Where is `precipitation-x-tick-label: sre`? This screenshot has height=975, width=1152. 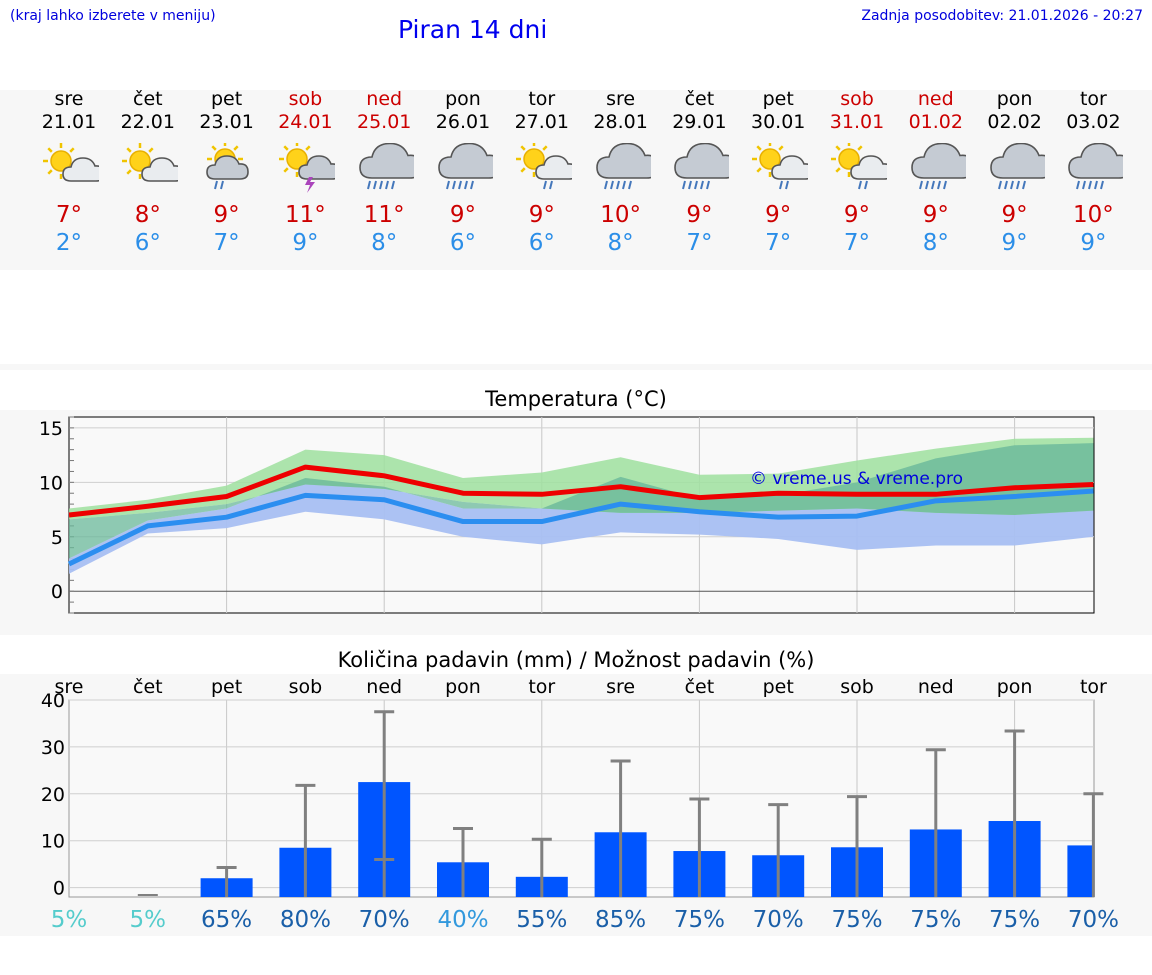 precipitation-x-tick-label: sre is located at coordinates (69, 687).